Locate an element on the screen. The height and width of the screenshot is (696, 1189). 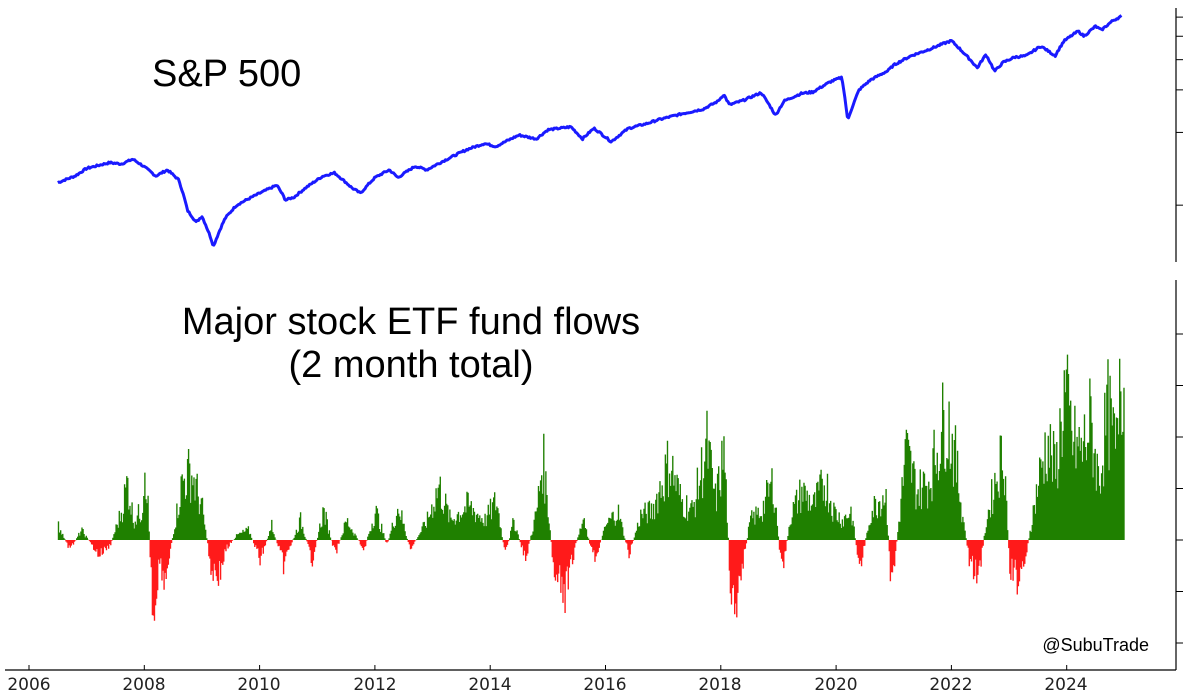
x-tick-label-2016: 2016 is located at coordinates (604, 685).